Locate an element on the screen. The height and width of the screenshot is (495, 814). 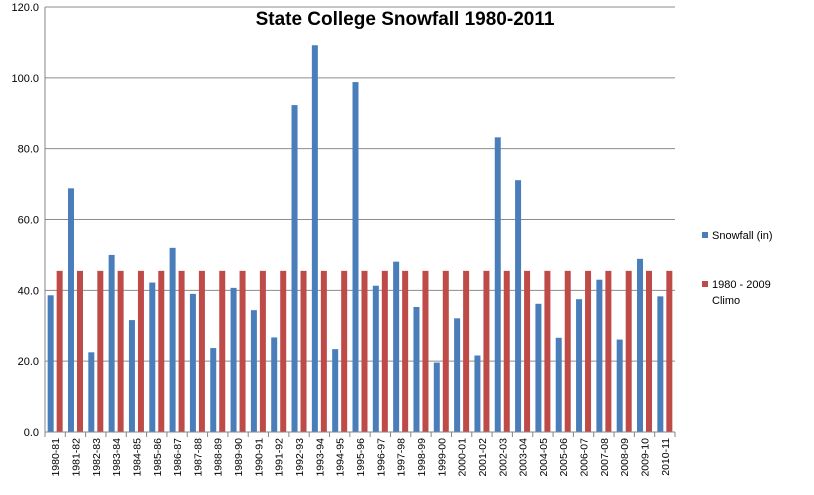
x-tick-label: 1994-95 is located at coordinates (341, 457).